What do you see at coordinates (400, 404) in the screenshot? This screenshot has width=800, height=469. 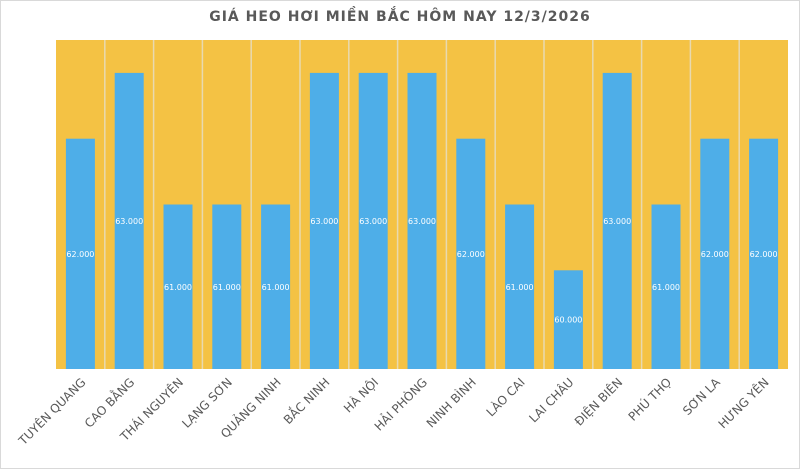 I see `x-tick-label: HẢI PHÒNG` at bounding box center [400, 404].